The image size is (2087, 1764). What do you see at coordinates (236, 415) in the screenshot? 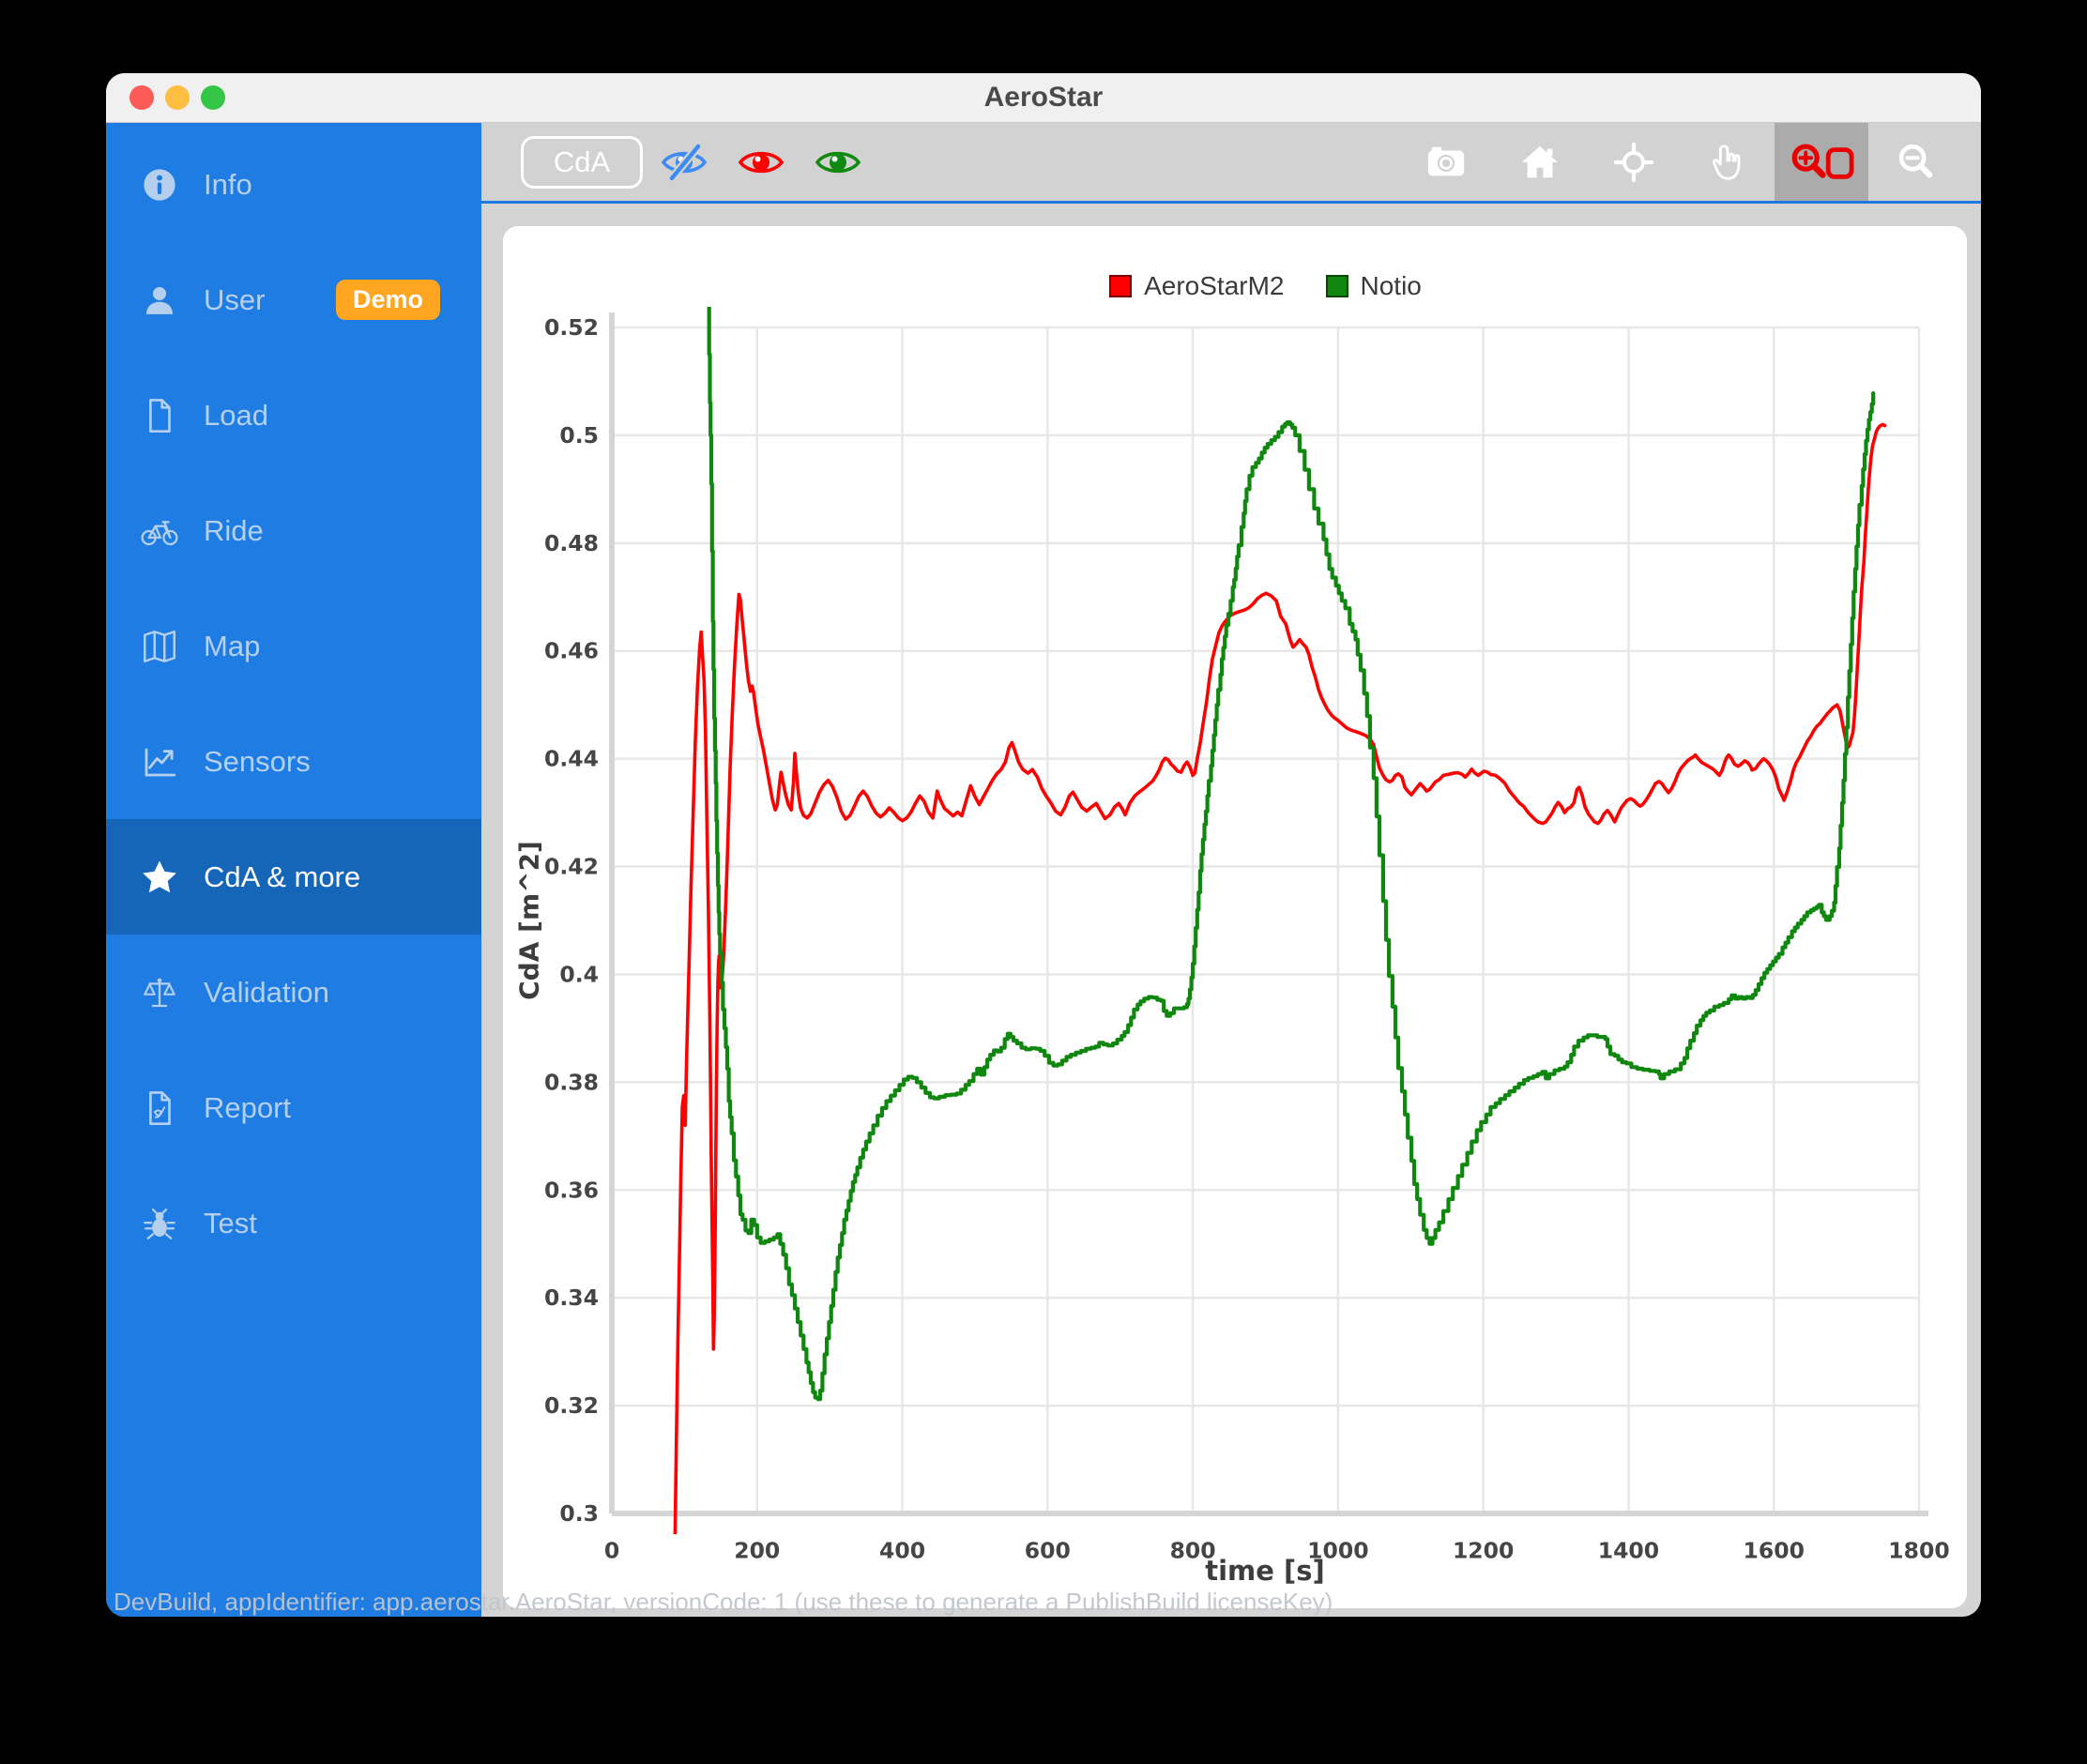
I see `sidebar-item-label: Load` at bounding box center [236, 415].